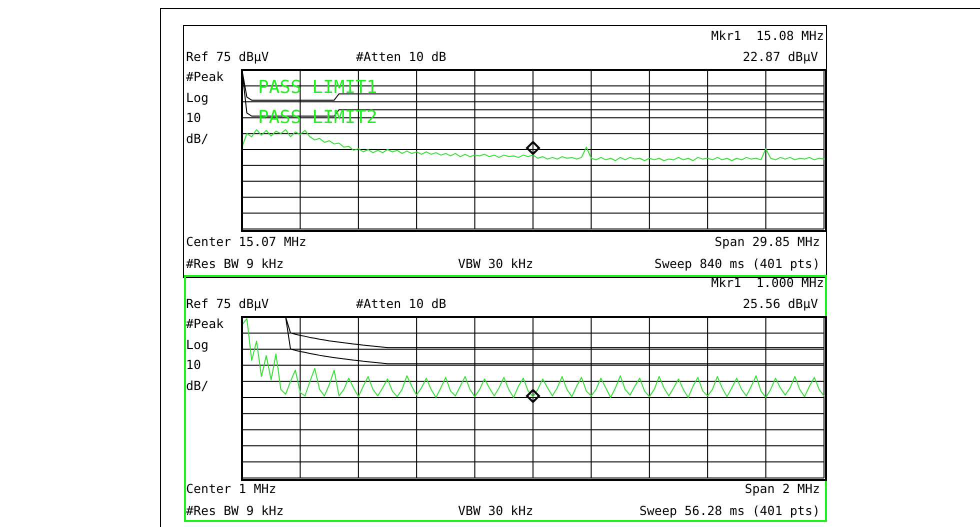 This screenshot has width=980, height=527. I want to click on text: Mkr1 15.08 MHz, so click(767, 35).